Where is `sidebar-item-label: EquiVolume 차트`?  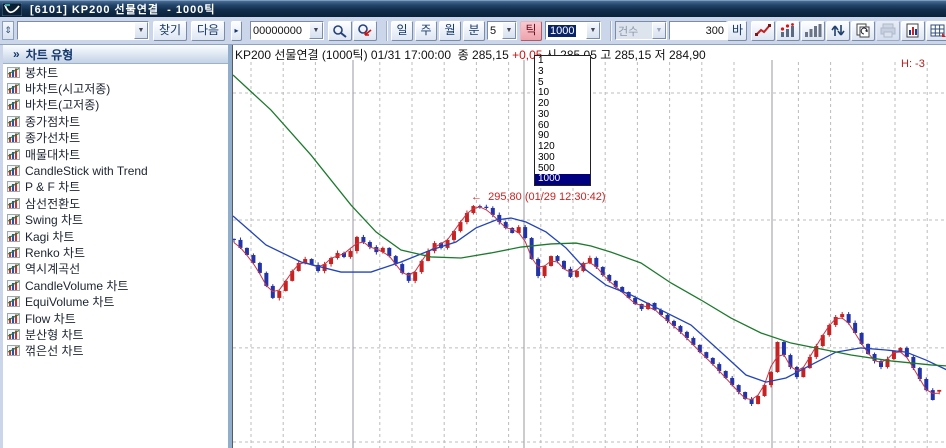 sidebar-item-label: EquiVolume 차트 is located at coordinates (70, 302).